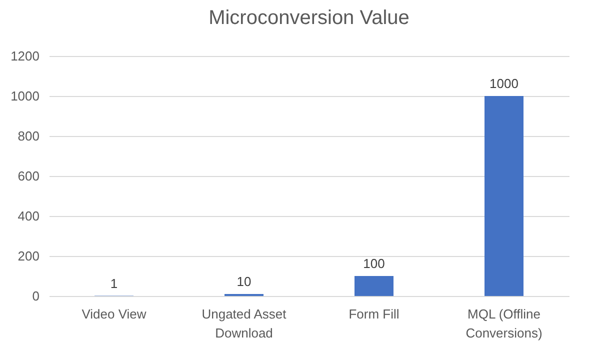  I want to click on data-label: 1, so click(114, 283).